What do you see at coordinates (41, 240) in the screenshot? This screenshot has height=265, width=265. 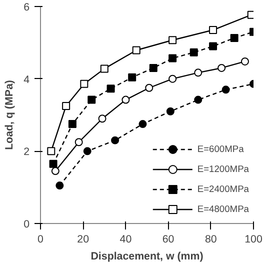 I see `x-tick-label: 0` at bounding box center [41, 240].